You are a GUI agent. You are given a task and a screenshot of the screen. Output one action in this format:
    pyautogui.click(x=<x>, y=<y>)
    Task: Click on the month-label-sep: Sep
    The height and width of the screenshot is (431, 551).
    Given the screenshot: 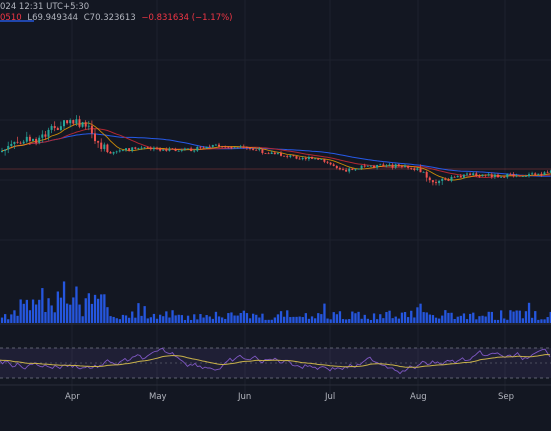 What is the action you would take?
    pyautogui.click(x=506, y=397)
    